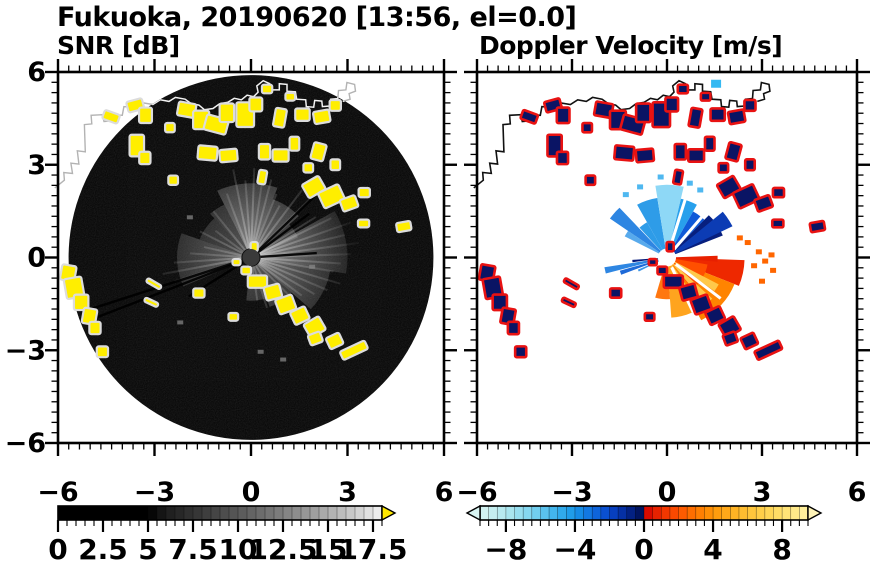 Image resolution: width=870 pixels, height=570 pixels. Describe the element at coordinates (36, 165) in the screenshot. I see `y-tick-label: 3` at that location.